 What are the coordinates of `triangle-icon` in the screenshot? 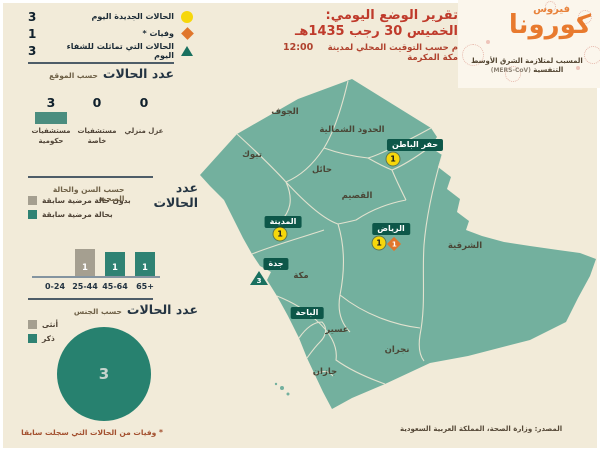 It's located at (259, 278).